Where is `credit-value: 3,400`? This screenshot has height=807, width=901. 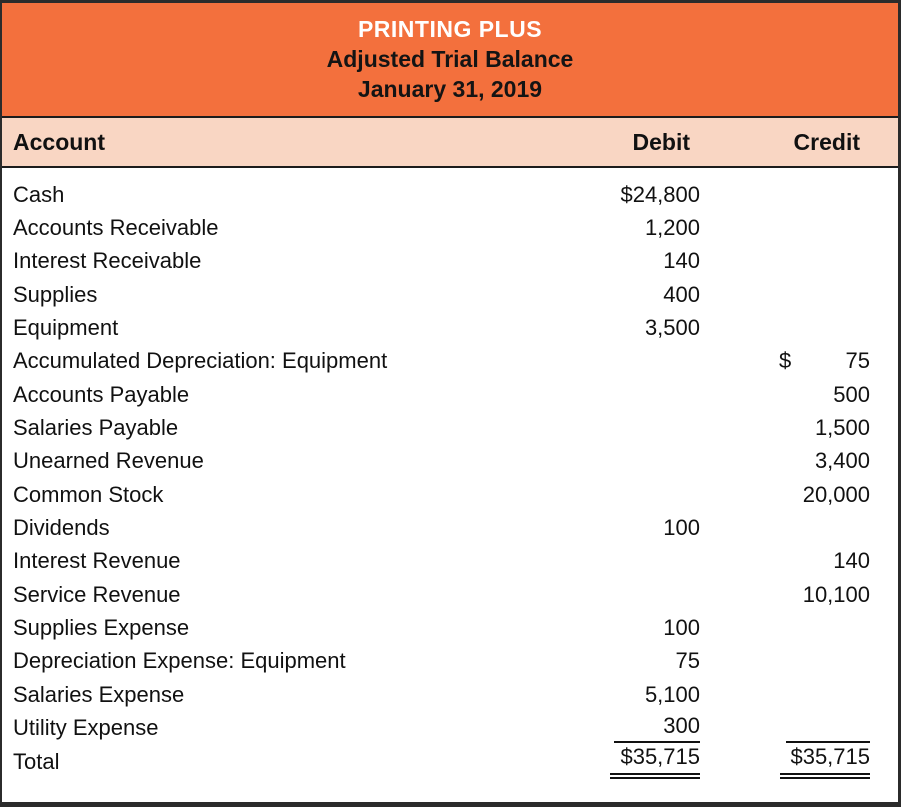
credit-value: 3,400 is located at coordinates (842, 461).